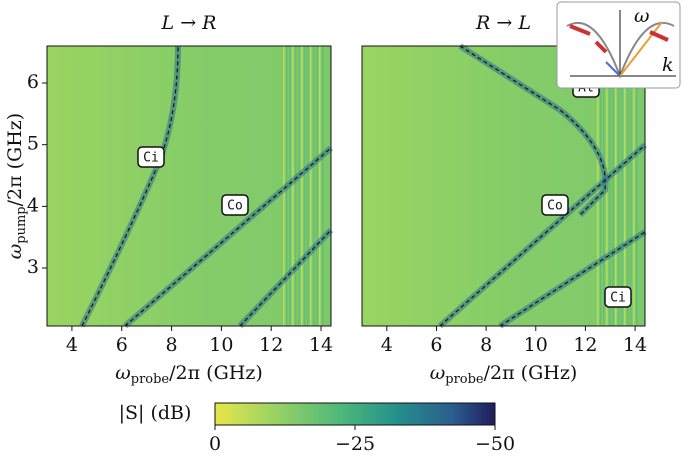 This screenshot has height=458, width=685. I want to click on colorbar, so click(355, 414).